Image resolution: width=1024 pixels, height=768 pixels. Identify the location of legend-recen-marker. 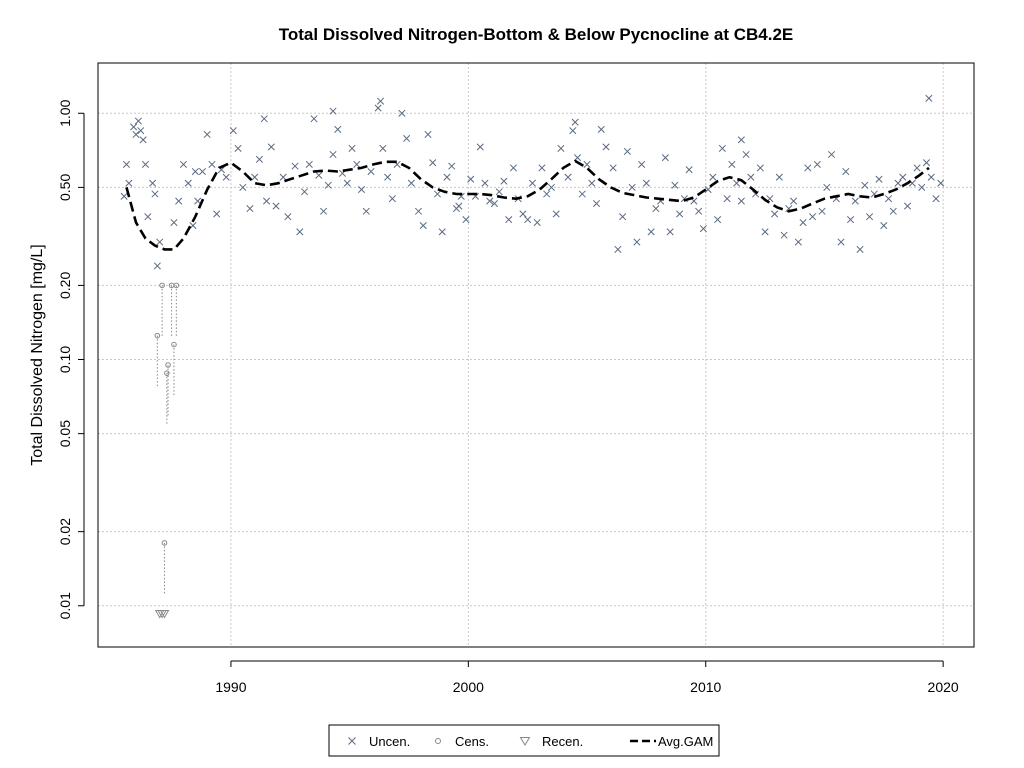
(525, 741).